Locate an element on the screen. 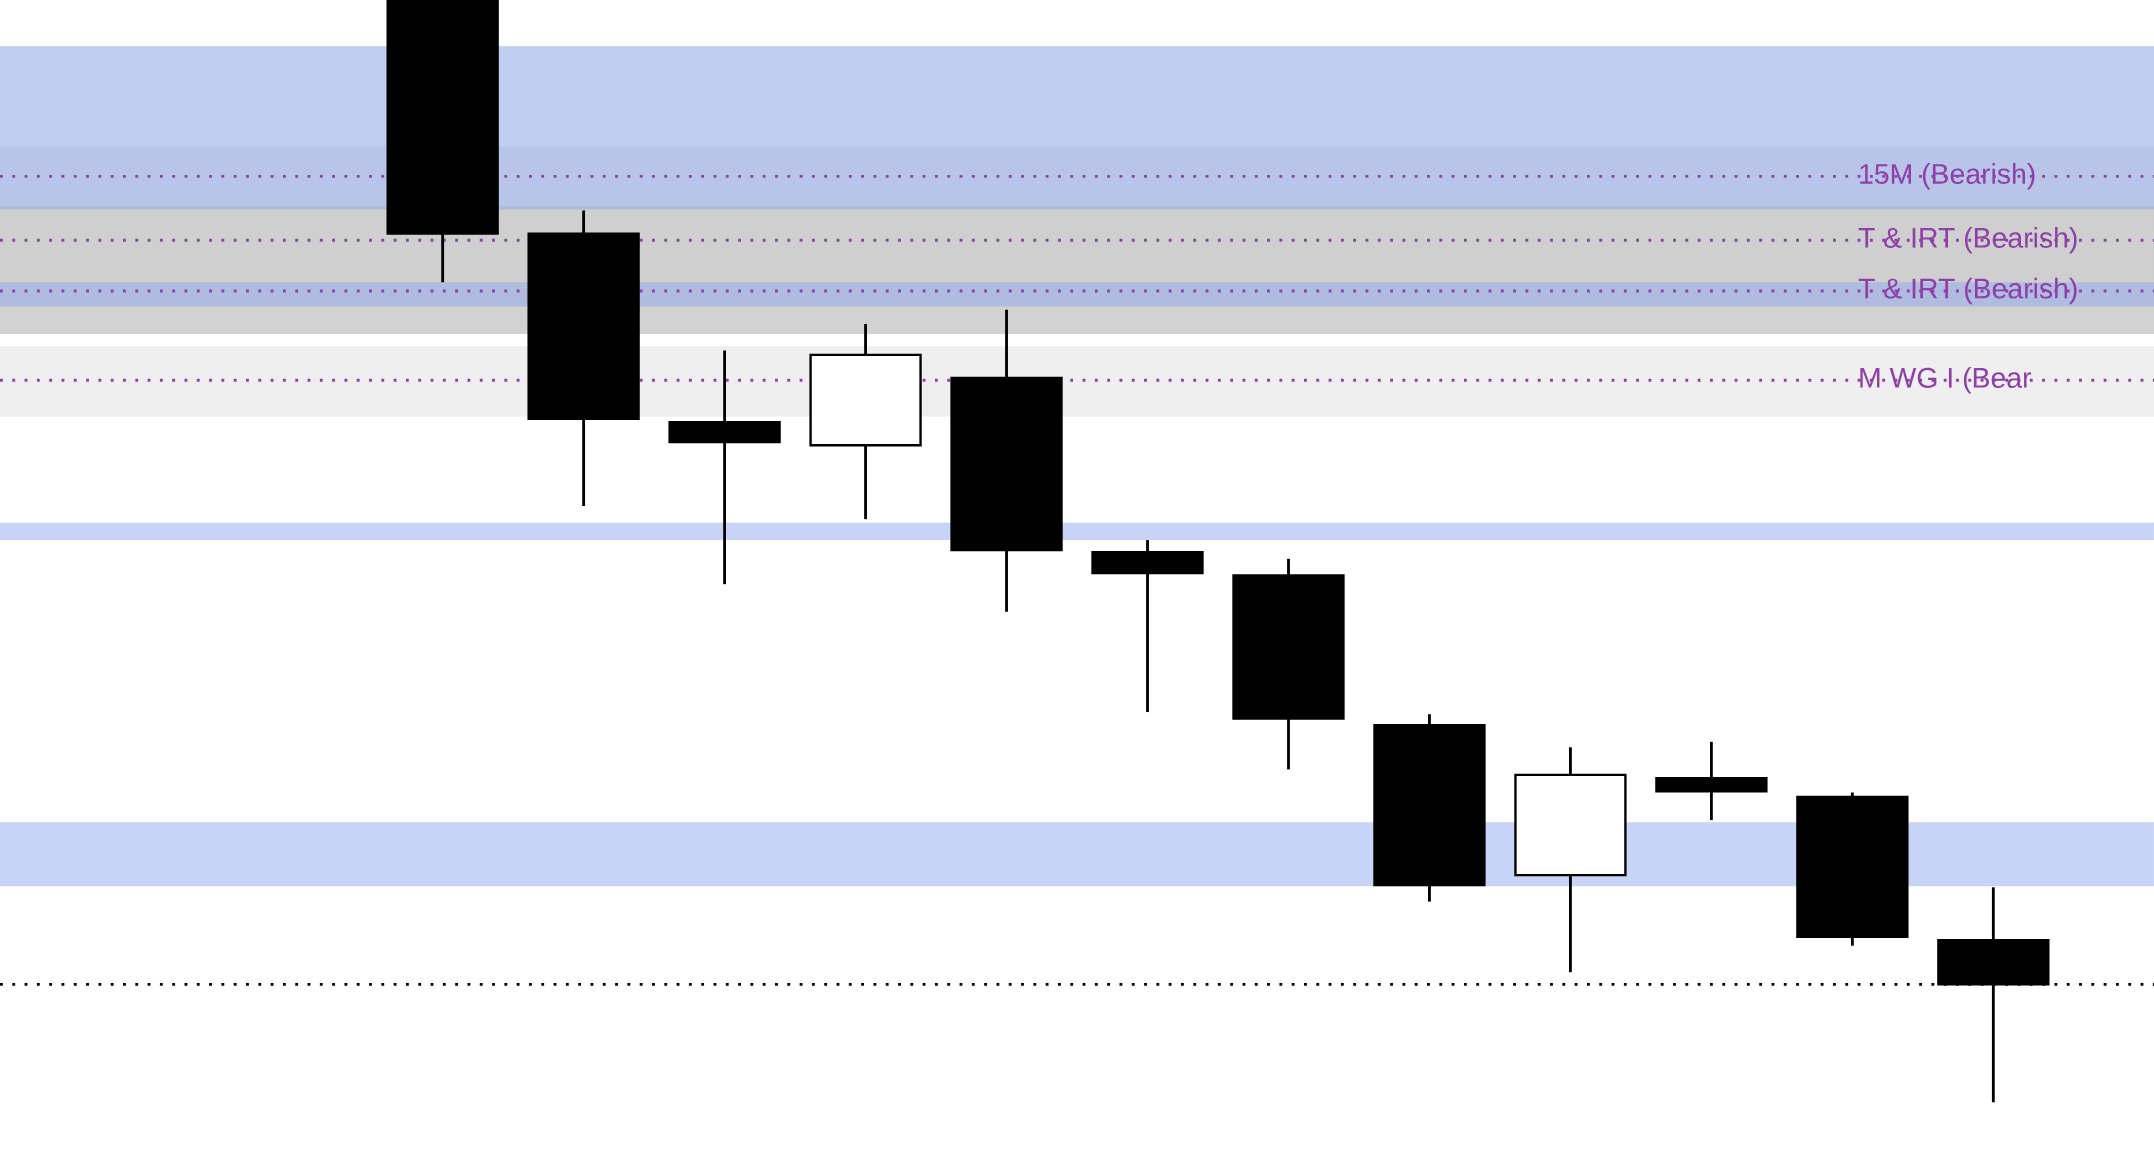 The width and height of the screenshot is (2154, 1152). ref-line-label: 15M (Bearish) is located at coordinates (1947, 176).